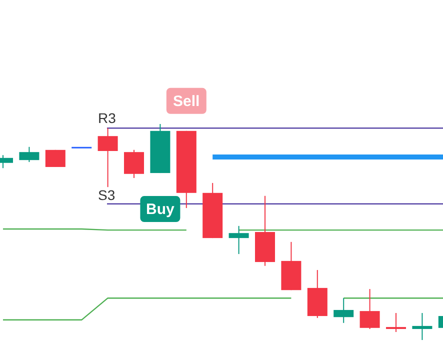 Image resolution: width=443 pixels, height=357 pixels. I want to click on text: Sell, so click(186, 101).